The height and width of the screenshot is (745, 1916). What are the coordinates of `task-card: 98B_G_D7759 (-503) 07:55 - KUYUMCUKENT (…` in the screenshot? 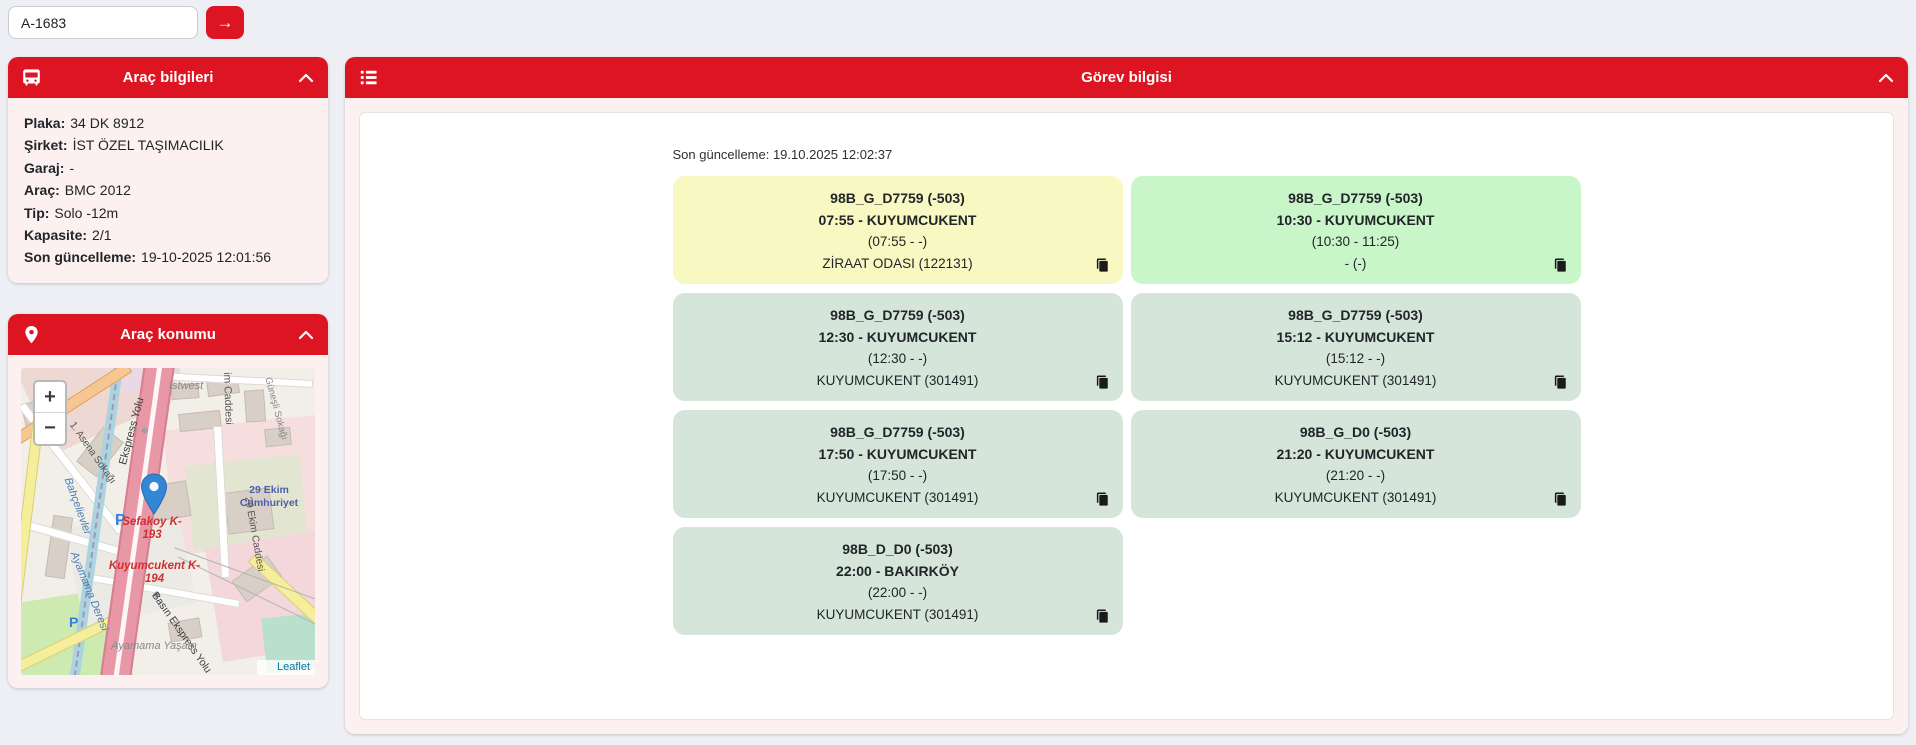 It's located at (897, 230).